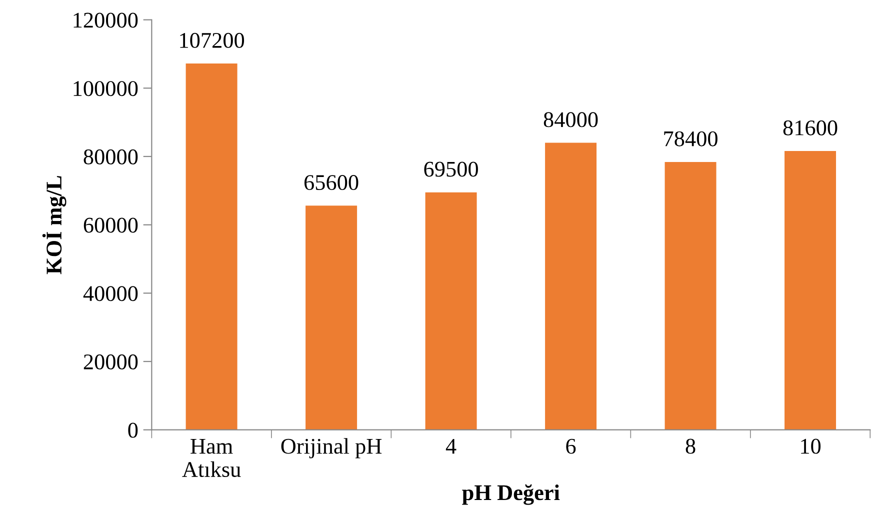 The height and width of the screenshot is (521, 887). What do you see at coordinates (511, 494) in the screenshot?
I see `x-axis-title: pH Değeri` at bounding box center [511, 494].